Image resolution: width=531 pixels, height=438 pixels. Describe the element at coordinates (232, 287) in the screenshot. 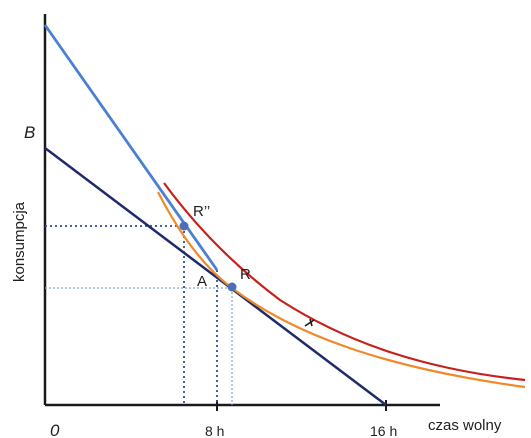

I see `point-r` at that location.